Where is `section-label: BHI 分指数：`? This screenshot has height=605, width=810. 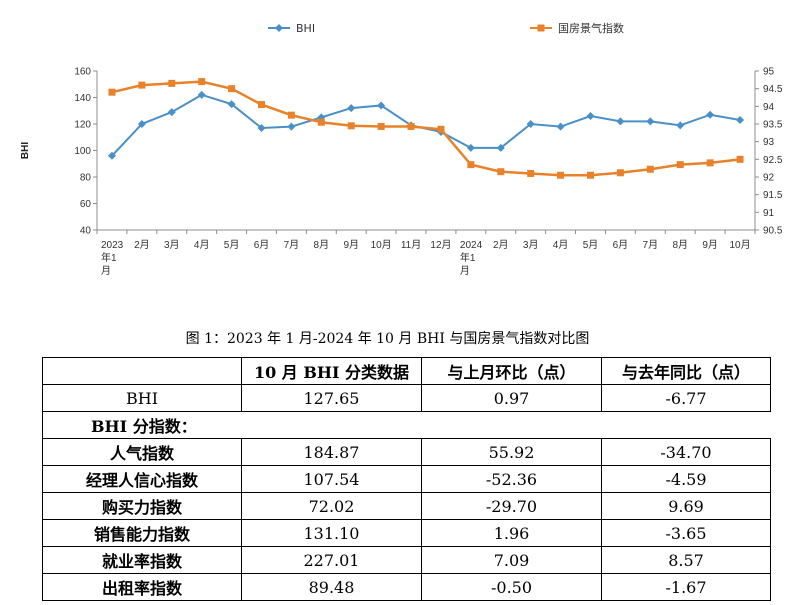 section-label: BHI 分指数： is located at coordinates (406, 425).